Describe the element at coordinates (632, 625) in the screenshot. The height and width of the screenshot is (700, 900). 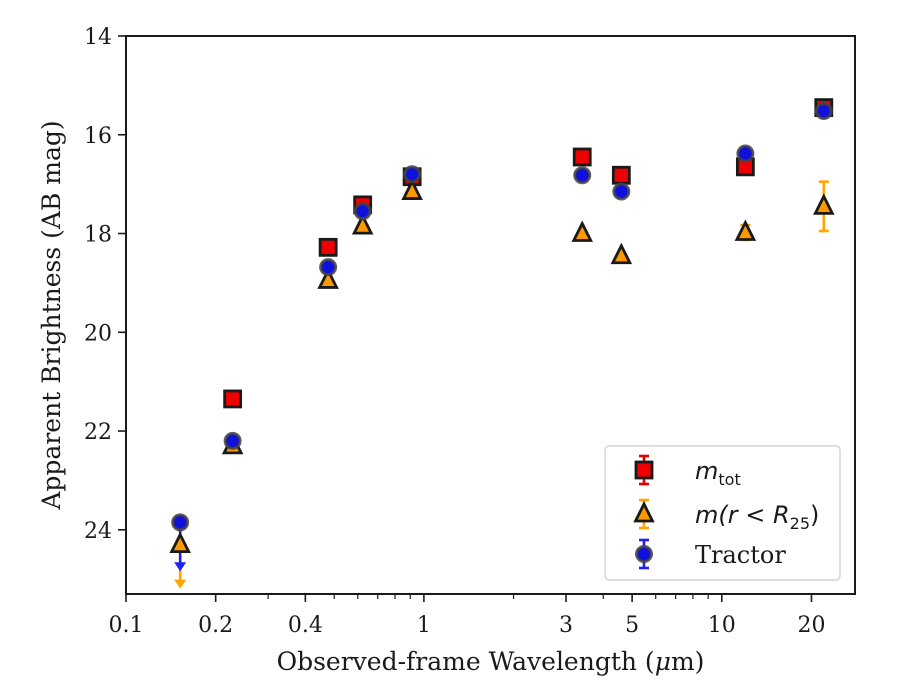
I see `x-tick-label: 5` at that location.